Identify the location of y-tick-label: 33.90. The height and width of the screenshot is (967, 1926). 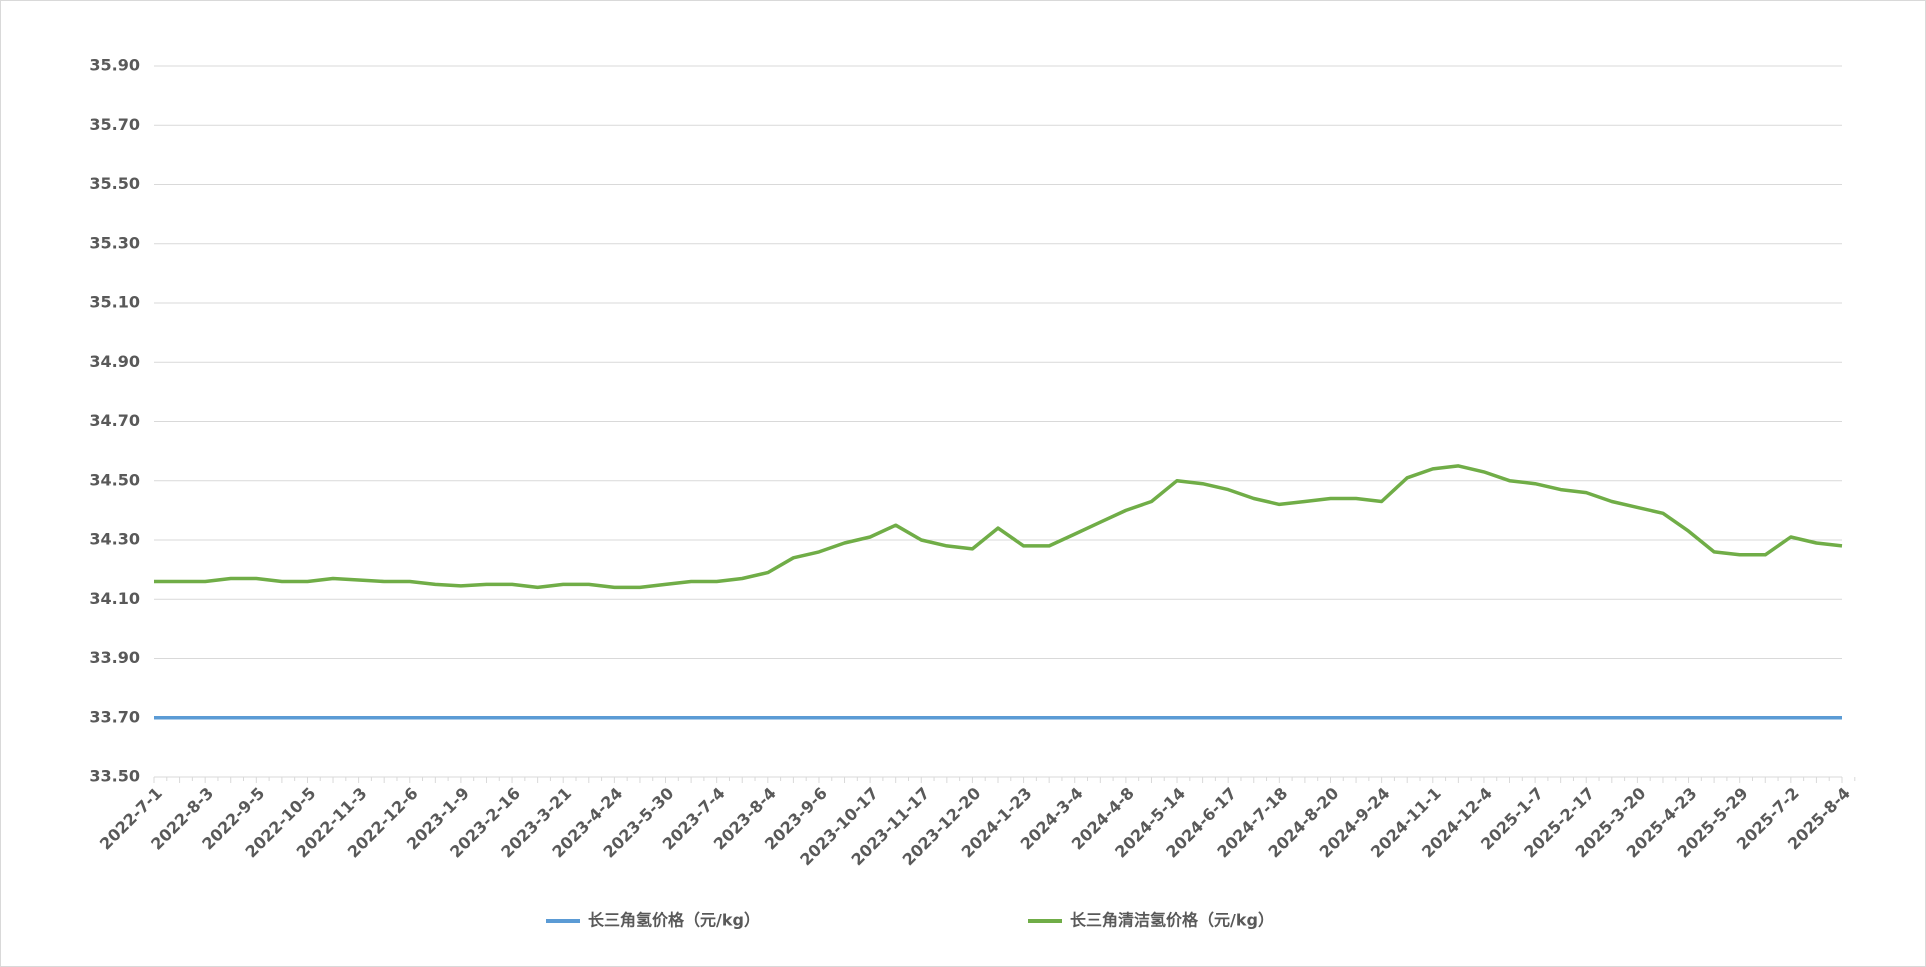
(114, 657).